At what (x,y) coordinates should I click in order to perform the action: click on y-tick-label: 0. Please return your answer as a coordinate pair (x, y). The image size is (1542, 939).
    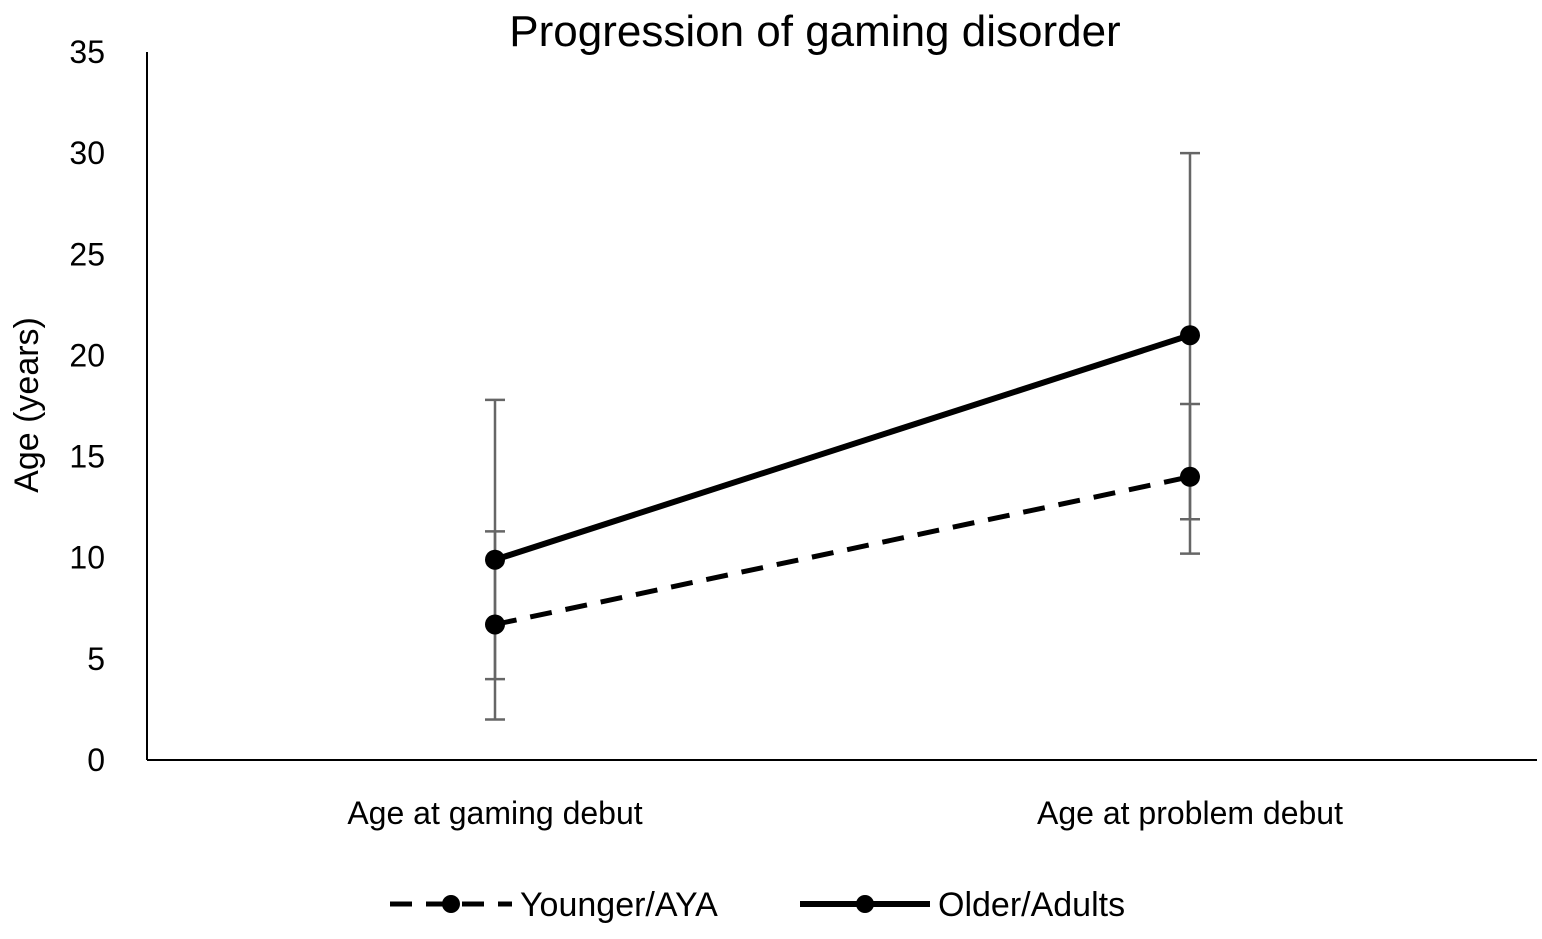
    Looking at the image, I should click on (96, 760).